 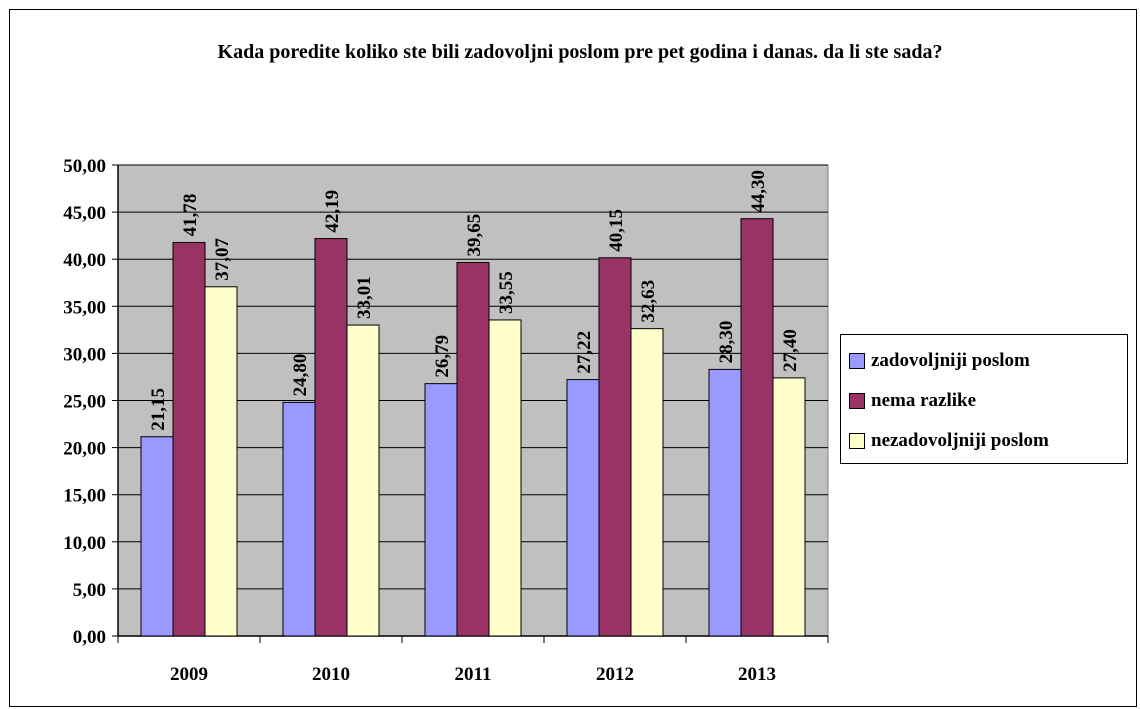 I want to click on data-label: 26,79, so click(x=442, y=356).